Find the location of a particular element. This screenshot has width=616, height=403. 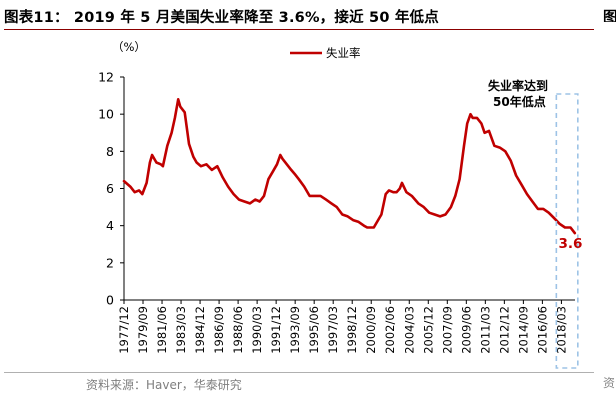

legend: 失业率 is located at coordinates (325, 53).